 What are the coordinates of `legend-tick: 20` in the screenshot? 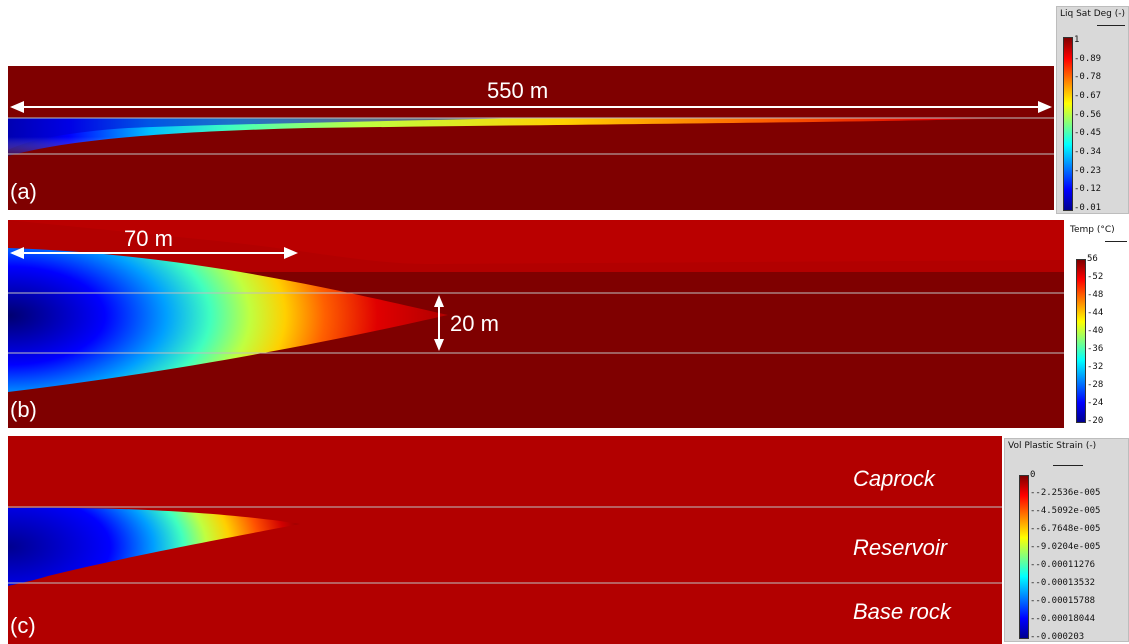 It's located at (1095, 420).